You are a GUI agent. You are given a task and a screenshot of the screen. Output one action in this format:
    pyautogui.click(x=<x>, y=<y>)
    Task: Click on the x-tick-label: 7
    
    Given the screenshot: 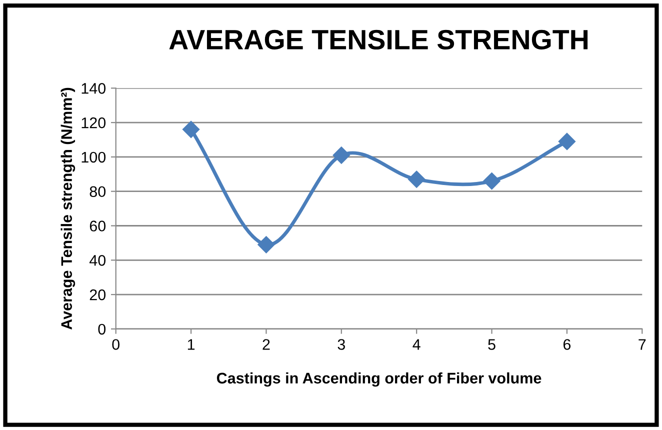 What is the action you would take?
    pyautogui.click(x=642, y=344)
    